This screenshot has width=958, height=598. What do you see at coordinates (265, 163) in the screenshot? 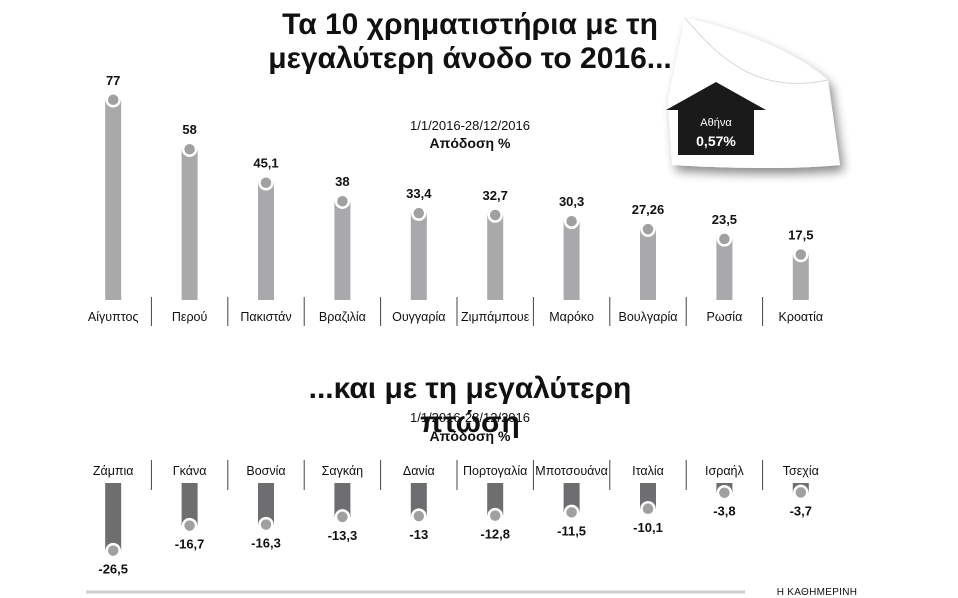
I see `top-value-label: 45,1` at bounding box center [265, 163].